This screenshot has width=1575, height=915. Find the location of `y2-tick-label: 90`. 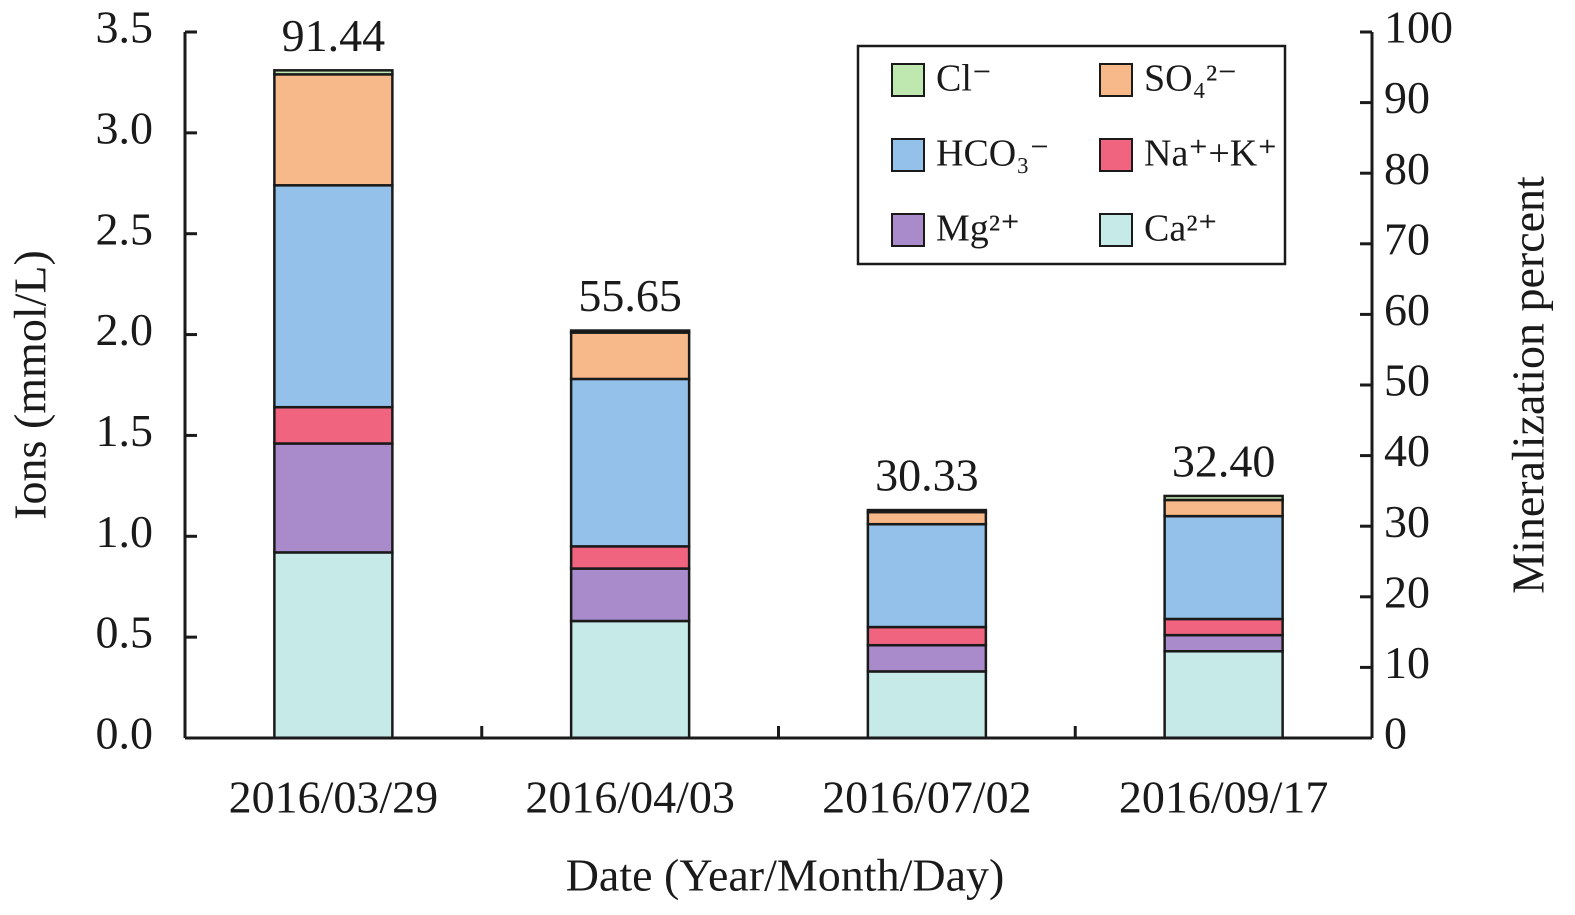

y2-tick-label: 90 is located at coordinates (1407, 97).